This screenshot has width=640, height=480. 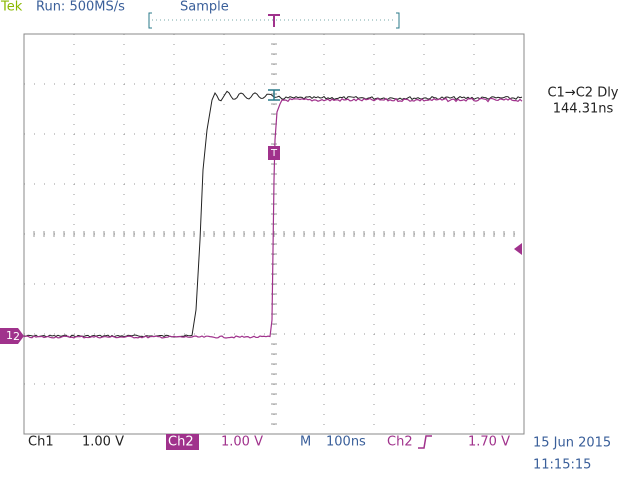 What do you see at coordinates (562, 465) in the screenshot?
I see `time: 11:15:15` at bounding box center [562, 465].